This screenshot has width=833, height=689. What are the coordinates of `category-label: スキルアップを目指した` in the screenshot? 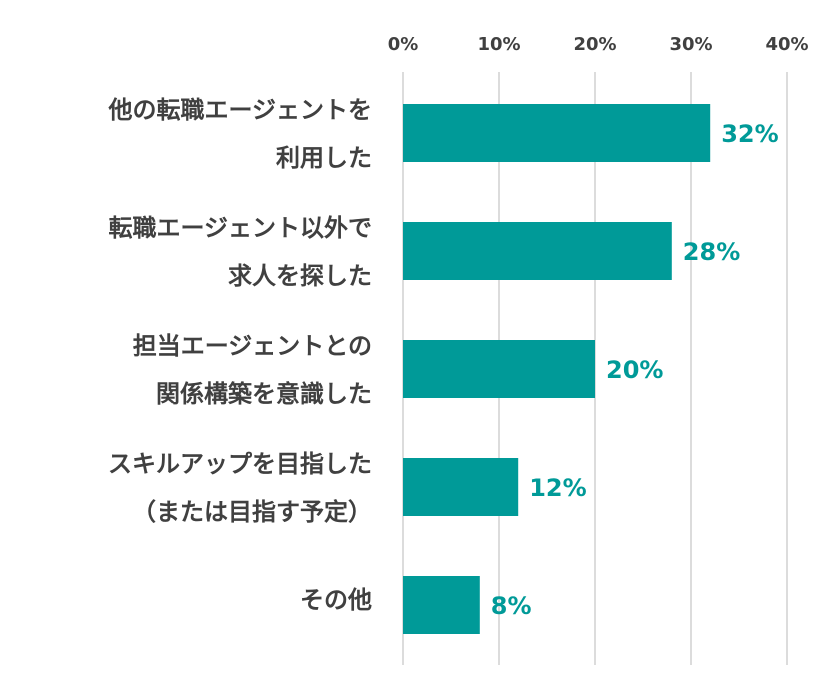 It's located at (240, 464).